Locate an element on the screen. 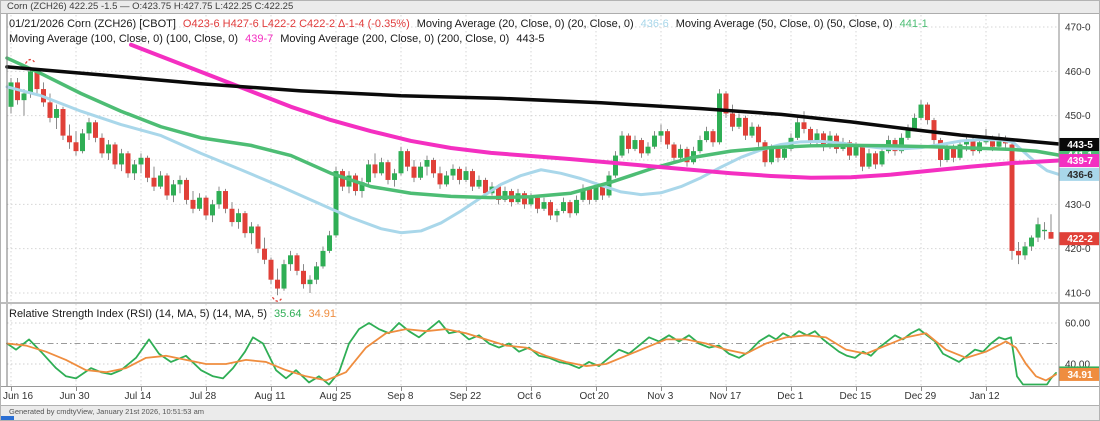  rsi-badge-rsi_ma: 34.91 is located at coordinates (1079, 374).